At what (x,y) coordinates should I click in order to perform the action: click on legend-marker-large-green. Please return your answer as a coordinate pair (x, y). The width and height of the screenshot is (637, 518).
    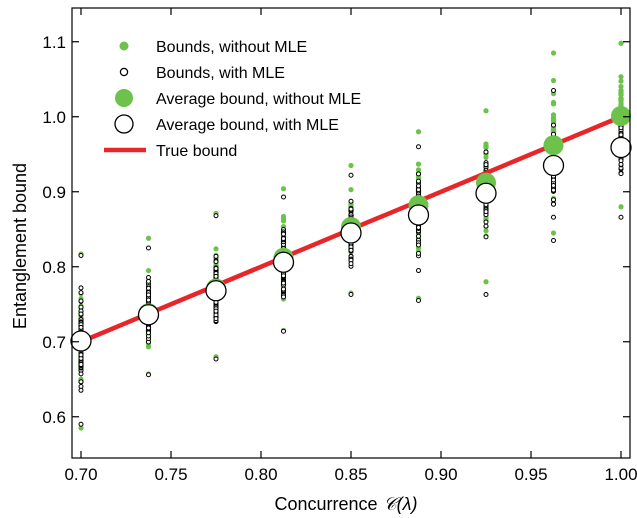
    Looking at the image, I should click on (124, 98).